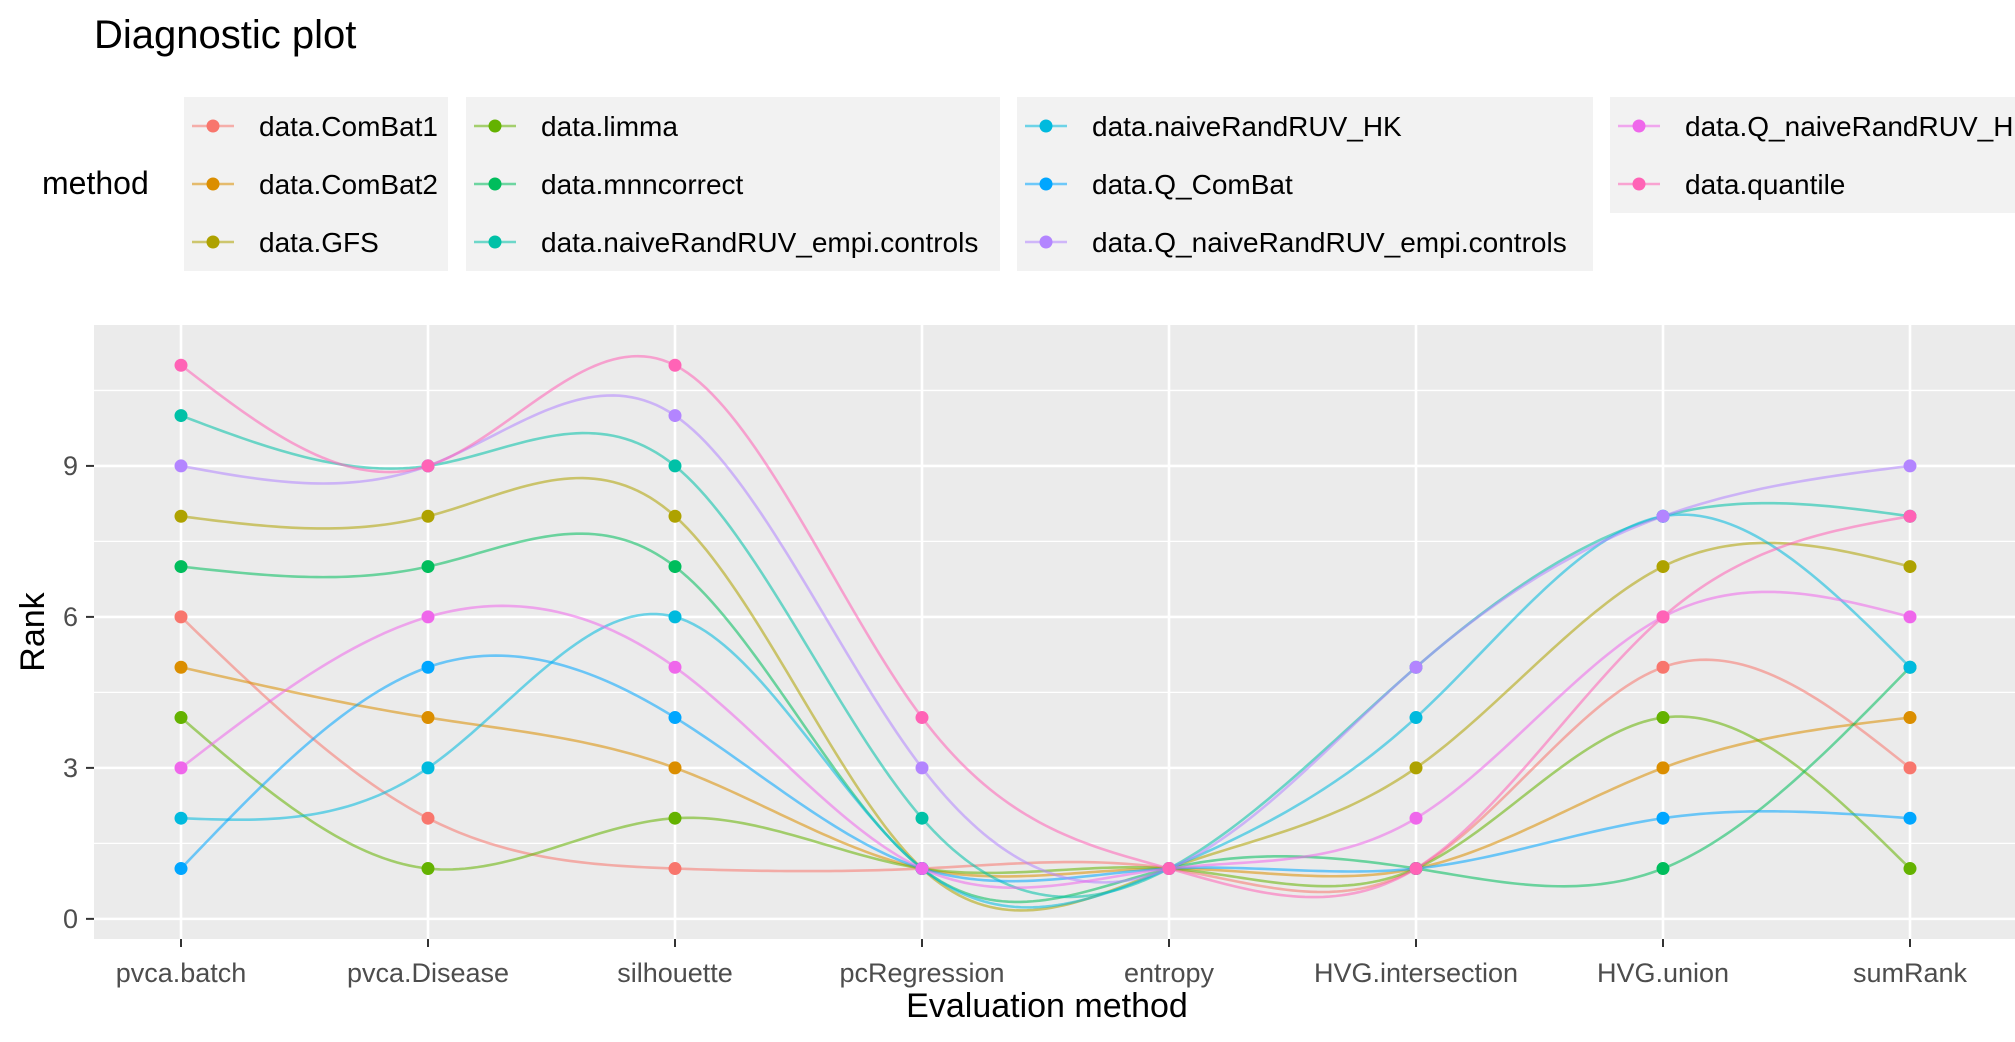 This screenshot has width=2015, height=1042. Describe the element at coordinates (181, 973) in the screenshot. I see `x-tick-label-pvca-batch: pvca.batch` at that location.